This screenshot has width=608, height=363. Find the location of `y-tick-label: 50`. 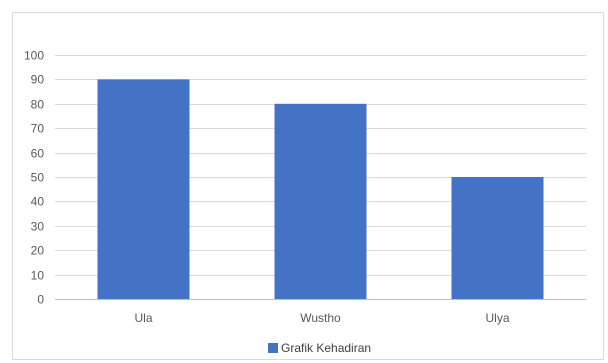

y-tick-label: 50 is located at coordinates (38, 178).